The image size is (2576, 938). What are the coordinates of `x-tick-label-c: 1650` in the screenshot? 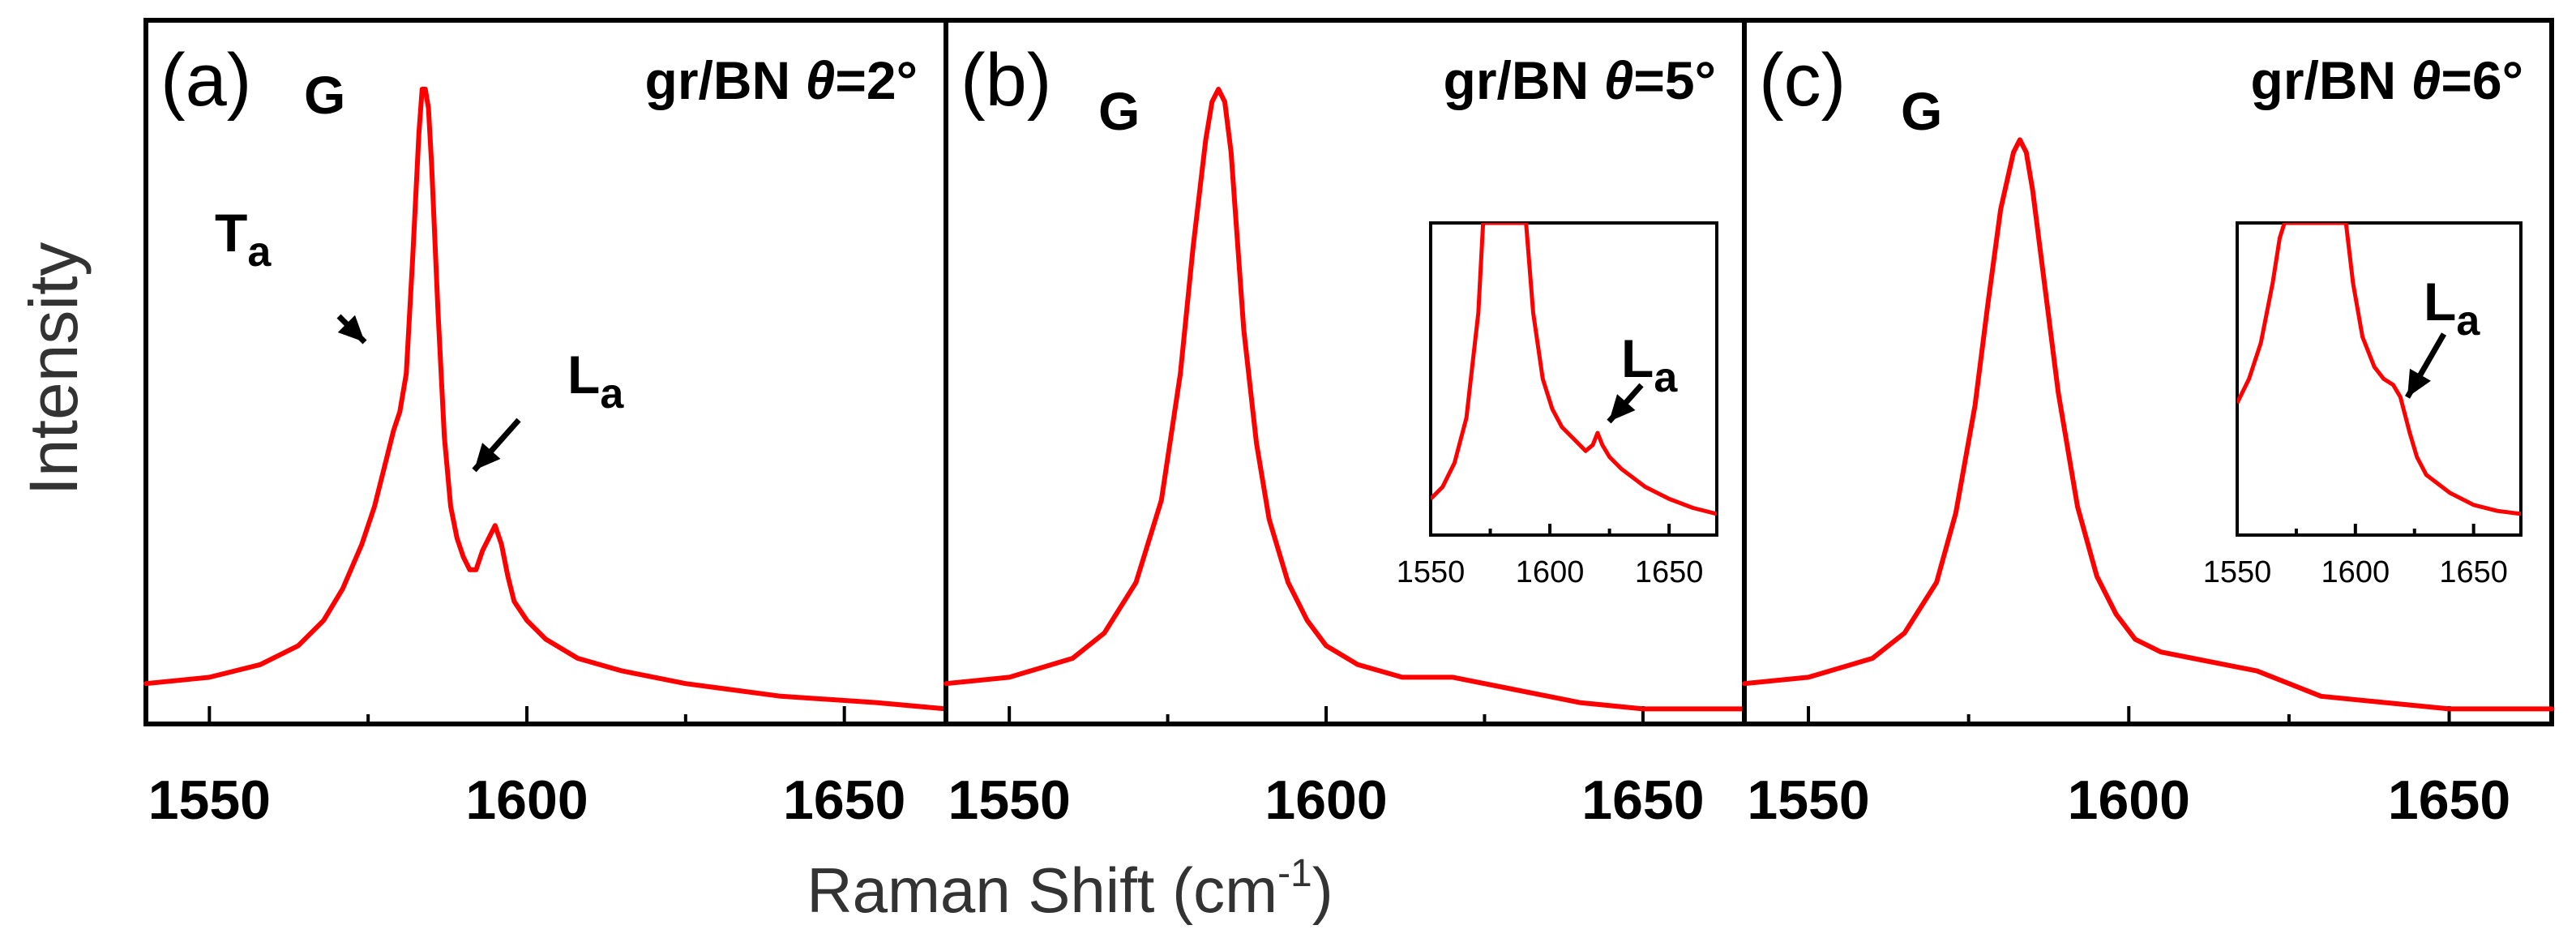 It's located at (2449, 800).